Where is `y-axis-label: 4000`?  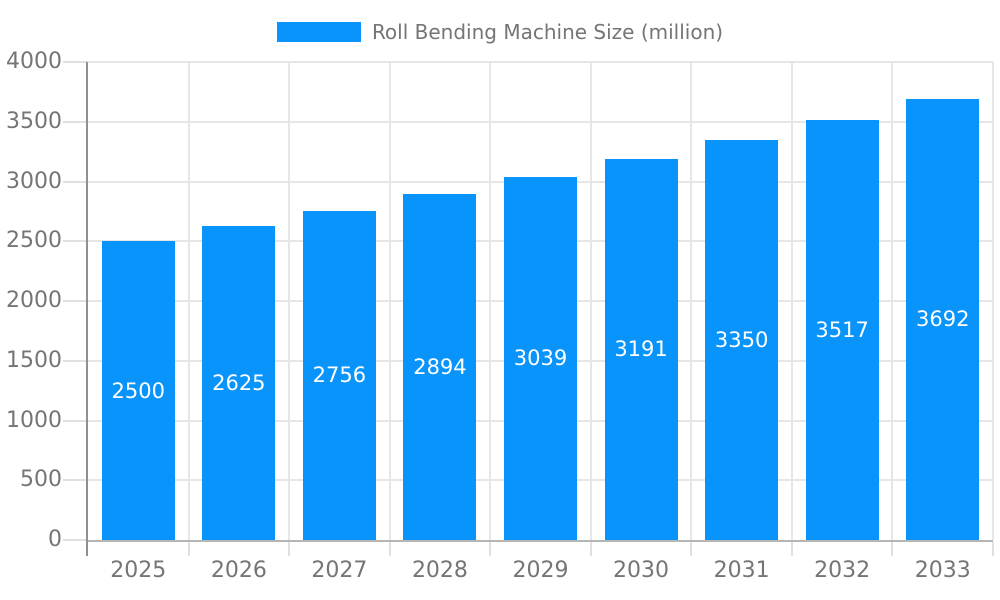
y-axis-label: 4000 is located at coordinates (34, 61).